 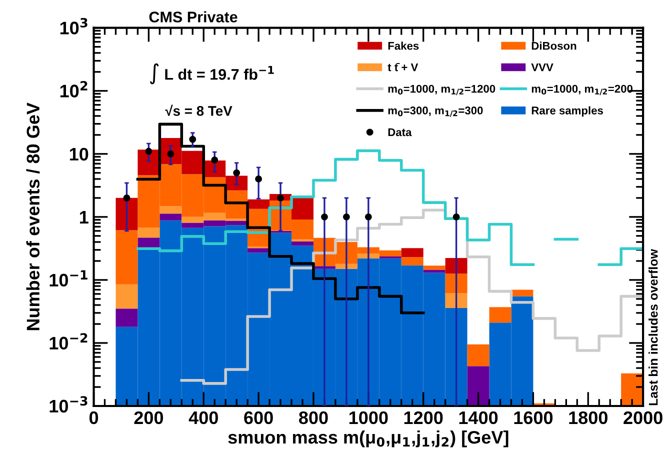 What do you see at coordinates (588, 417) in the screenshot?
I see `x-tick-label: 1800` at bounding box center [588, 417].